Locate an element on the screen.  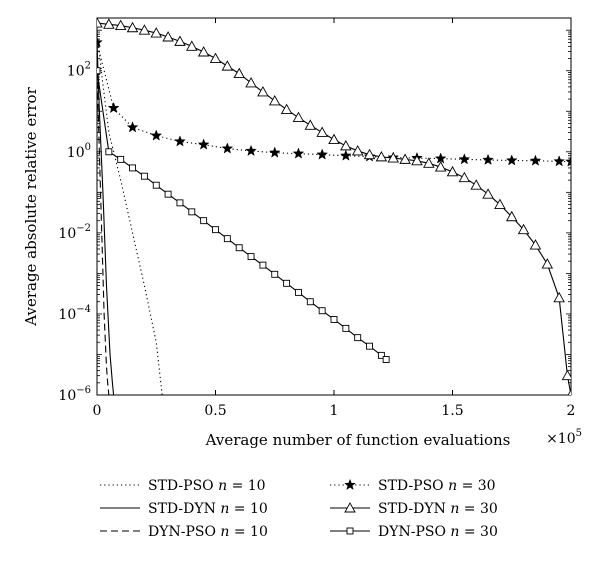
y-tick-label: 10² is located at coordinates (79, 70).